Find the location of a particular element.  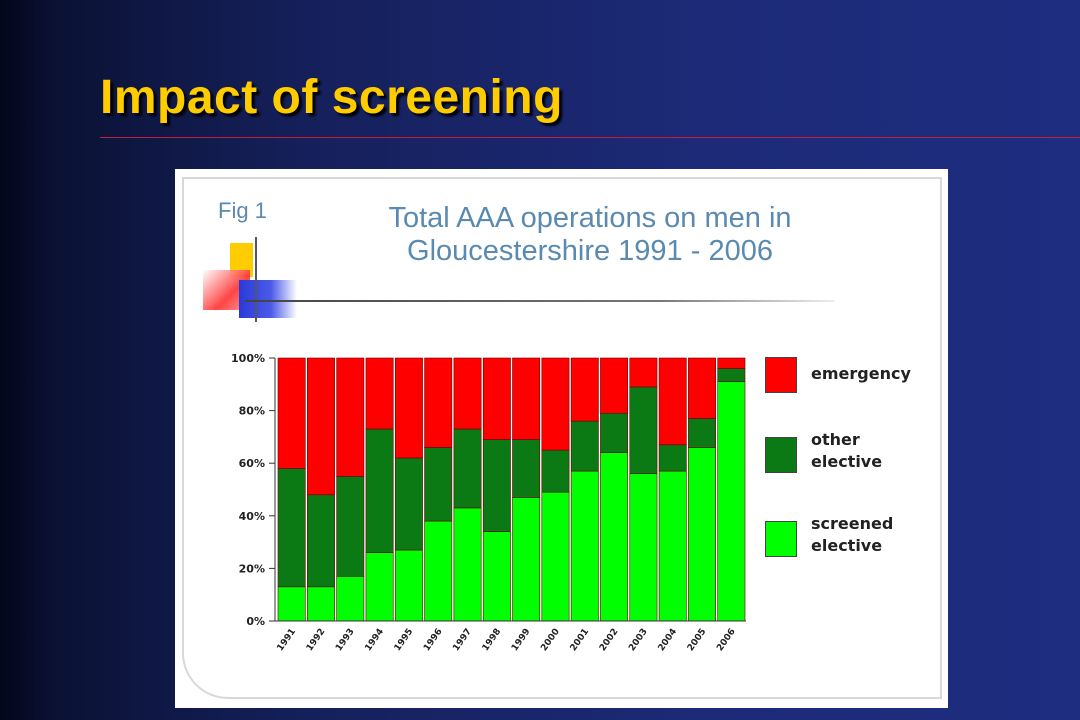

bar-segment-screened-elective-1991 is located at coordinates (291, 604).